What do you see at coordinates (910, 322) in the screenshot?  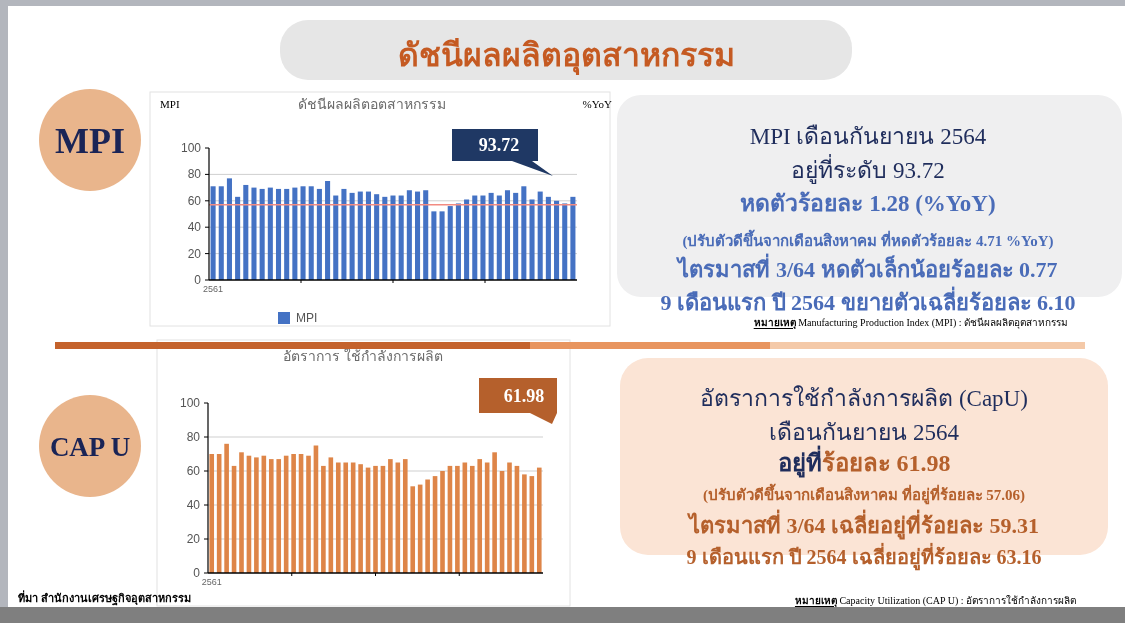 I see `text: หมายเหตุ Manufacturing Production Index (MPI) : ดัชนีผลผลิตอุตสาหกรรม` at bounding box center [910, 322].